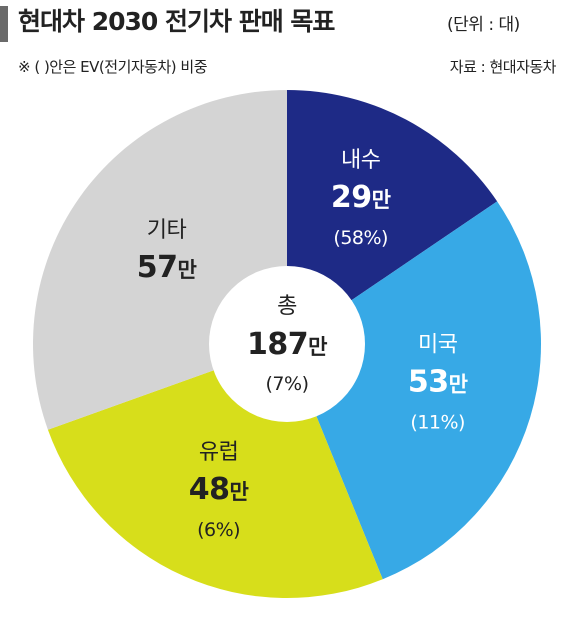  I want to click on ev-share-note: ※ ( )안은 EV(전기자동차) 비중, so click(113, 67).